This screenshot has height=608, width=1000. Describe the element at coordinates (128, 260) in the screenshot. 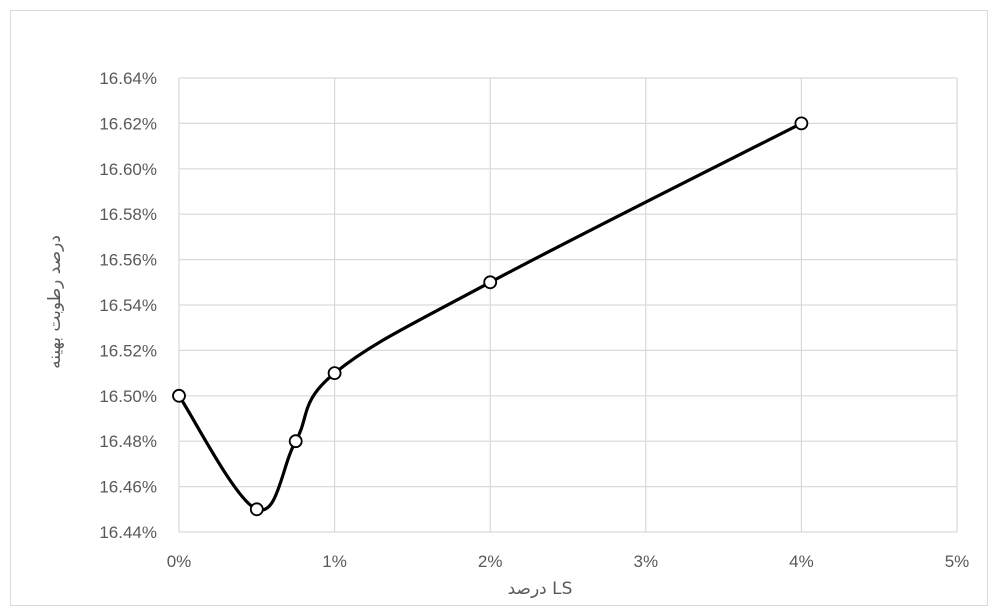

I see `y-tick-label: 16.56%` at that location.